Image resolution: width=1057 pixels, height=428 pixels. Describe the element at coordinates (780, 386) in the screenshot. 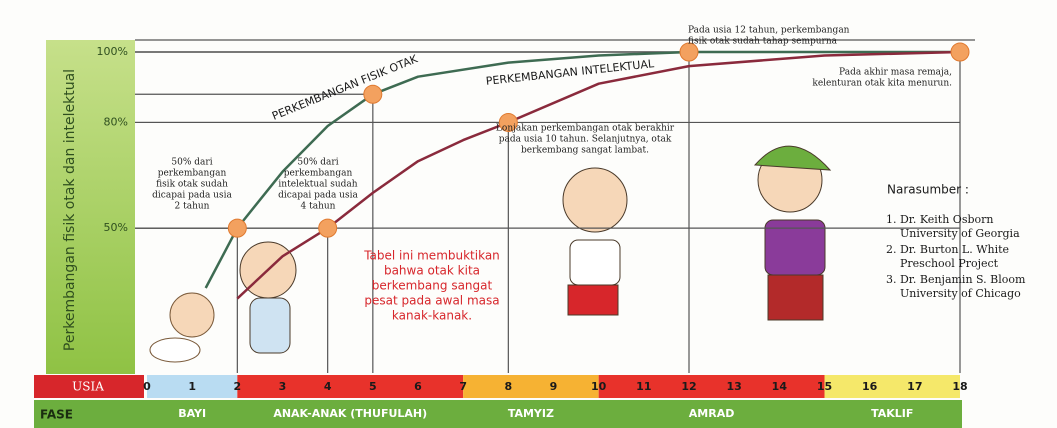

I see `x-tick-label: 14` at that location.